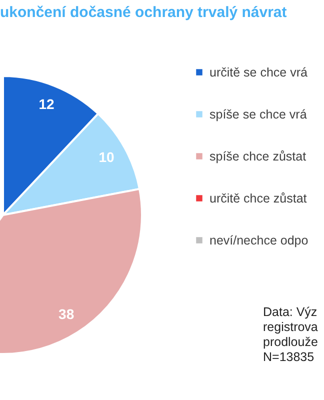 The width and height of the screenshot is (324, 400). Describe the element at coordinates (290, 342) in the screenshot. I see `text: prodlouže` at that location.